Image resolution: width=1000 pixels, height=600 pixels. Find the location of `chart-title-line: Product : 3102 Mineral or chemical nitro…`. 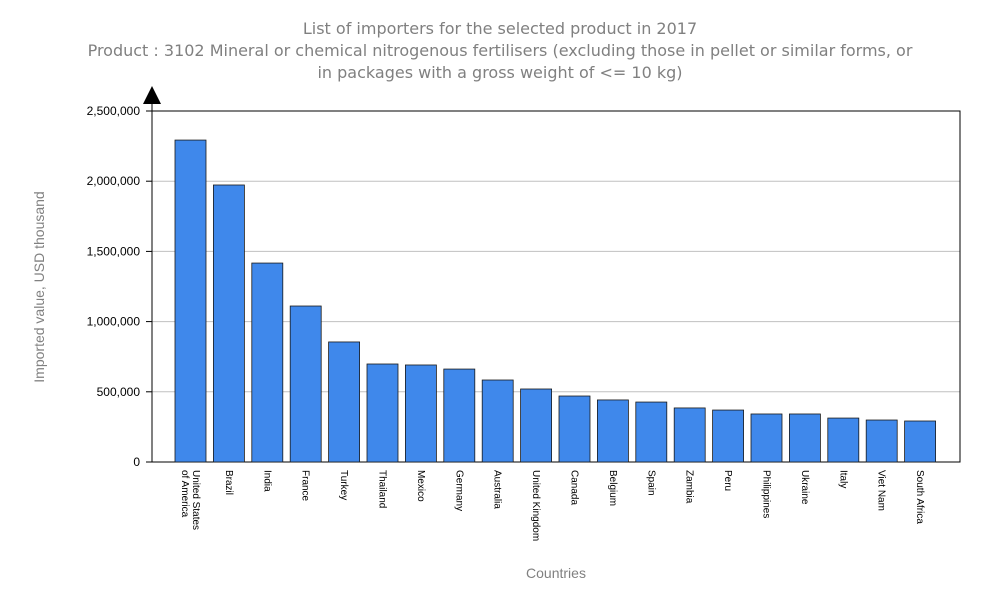

chart-title-line: Product : 3102 Mineral or chemical nitro… is located at coordinates (500, 50).